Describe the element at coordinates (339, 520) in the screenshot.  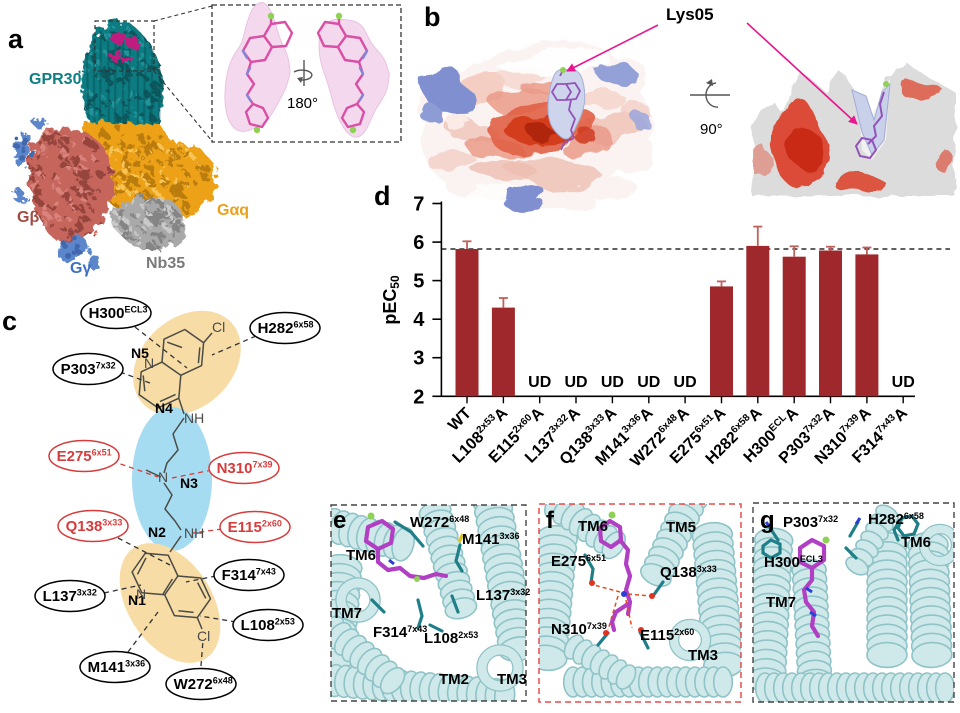
I see `svg-text: e` at that location.